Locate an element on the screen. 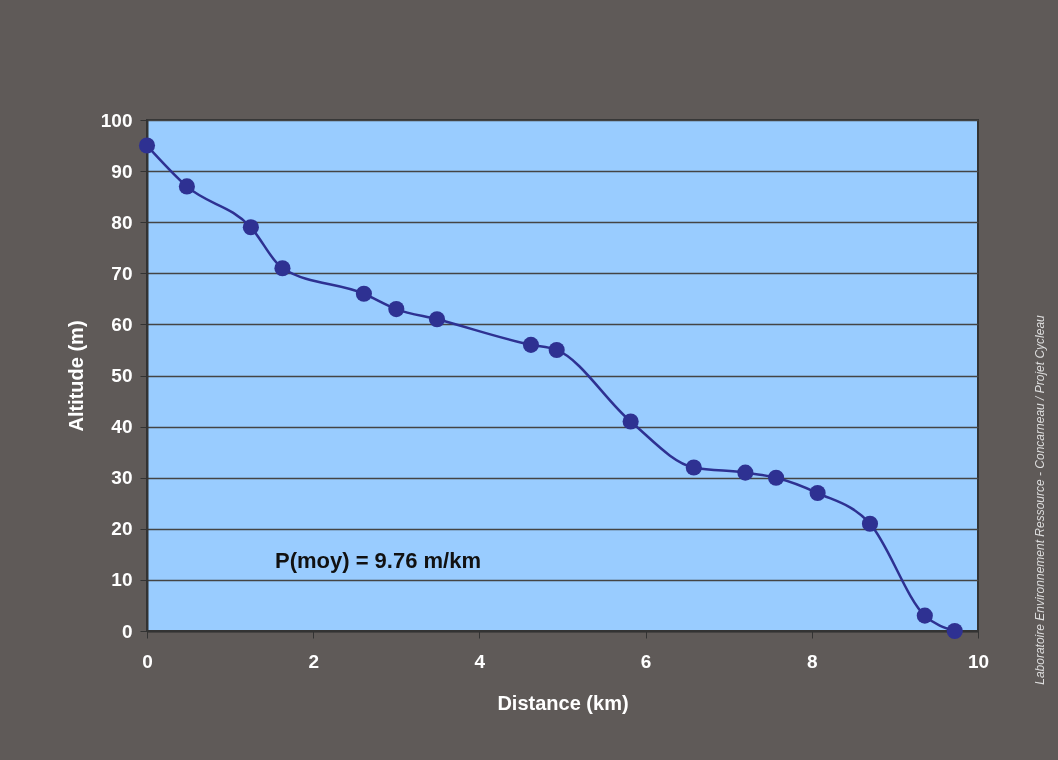  y-tick-label: 70 is located at coordinates (122, 273).